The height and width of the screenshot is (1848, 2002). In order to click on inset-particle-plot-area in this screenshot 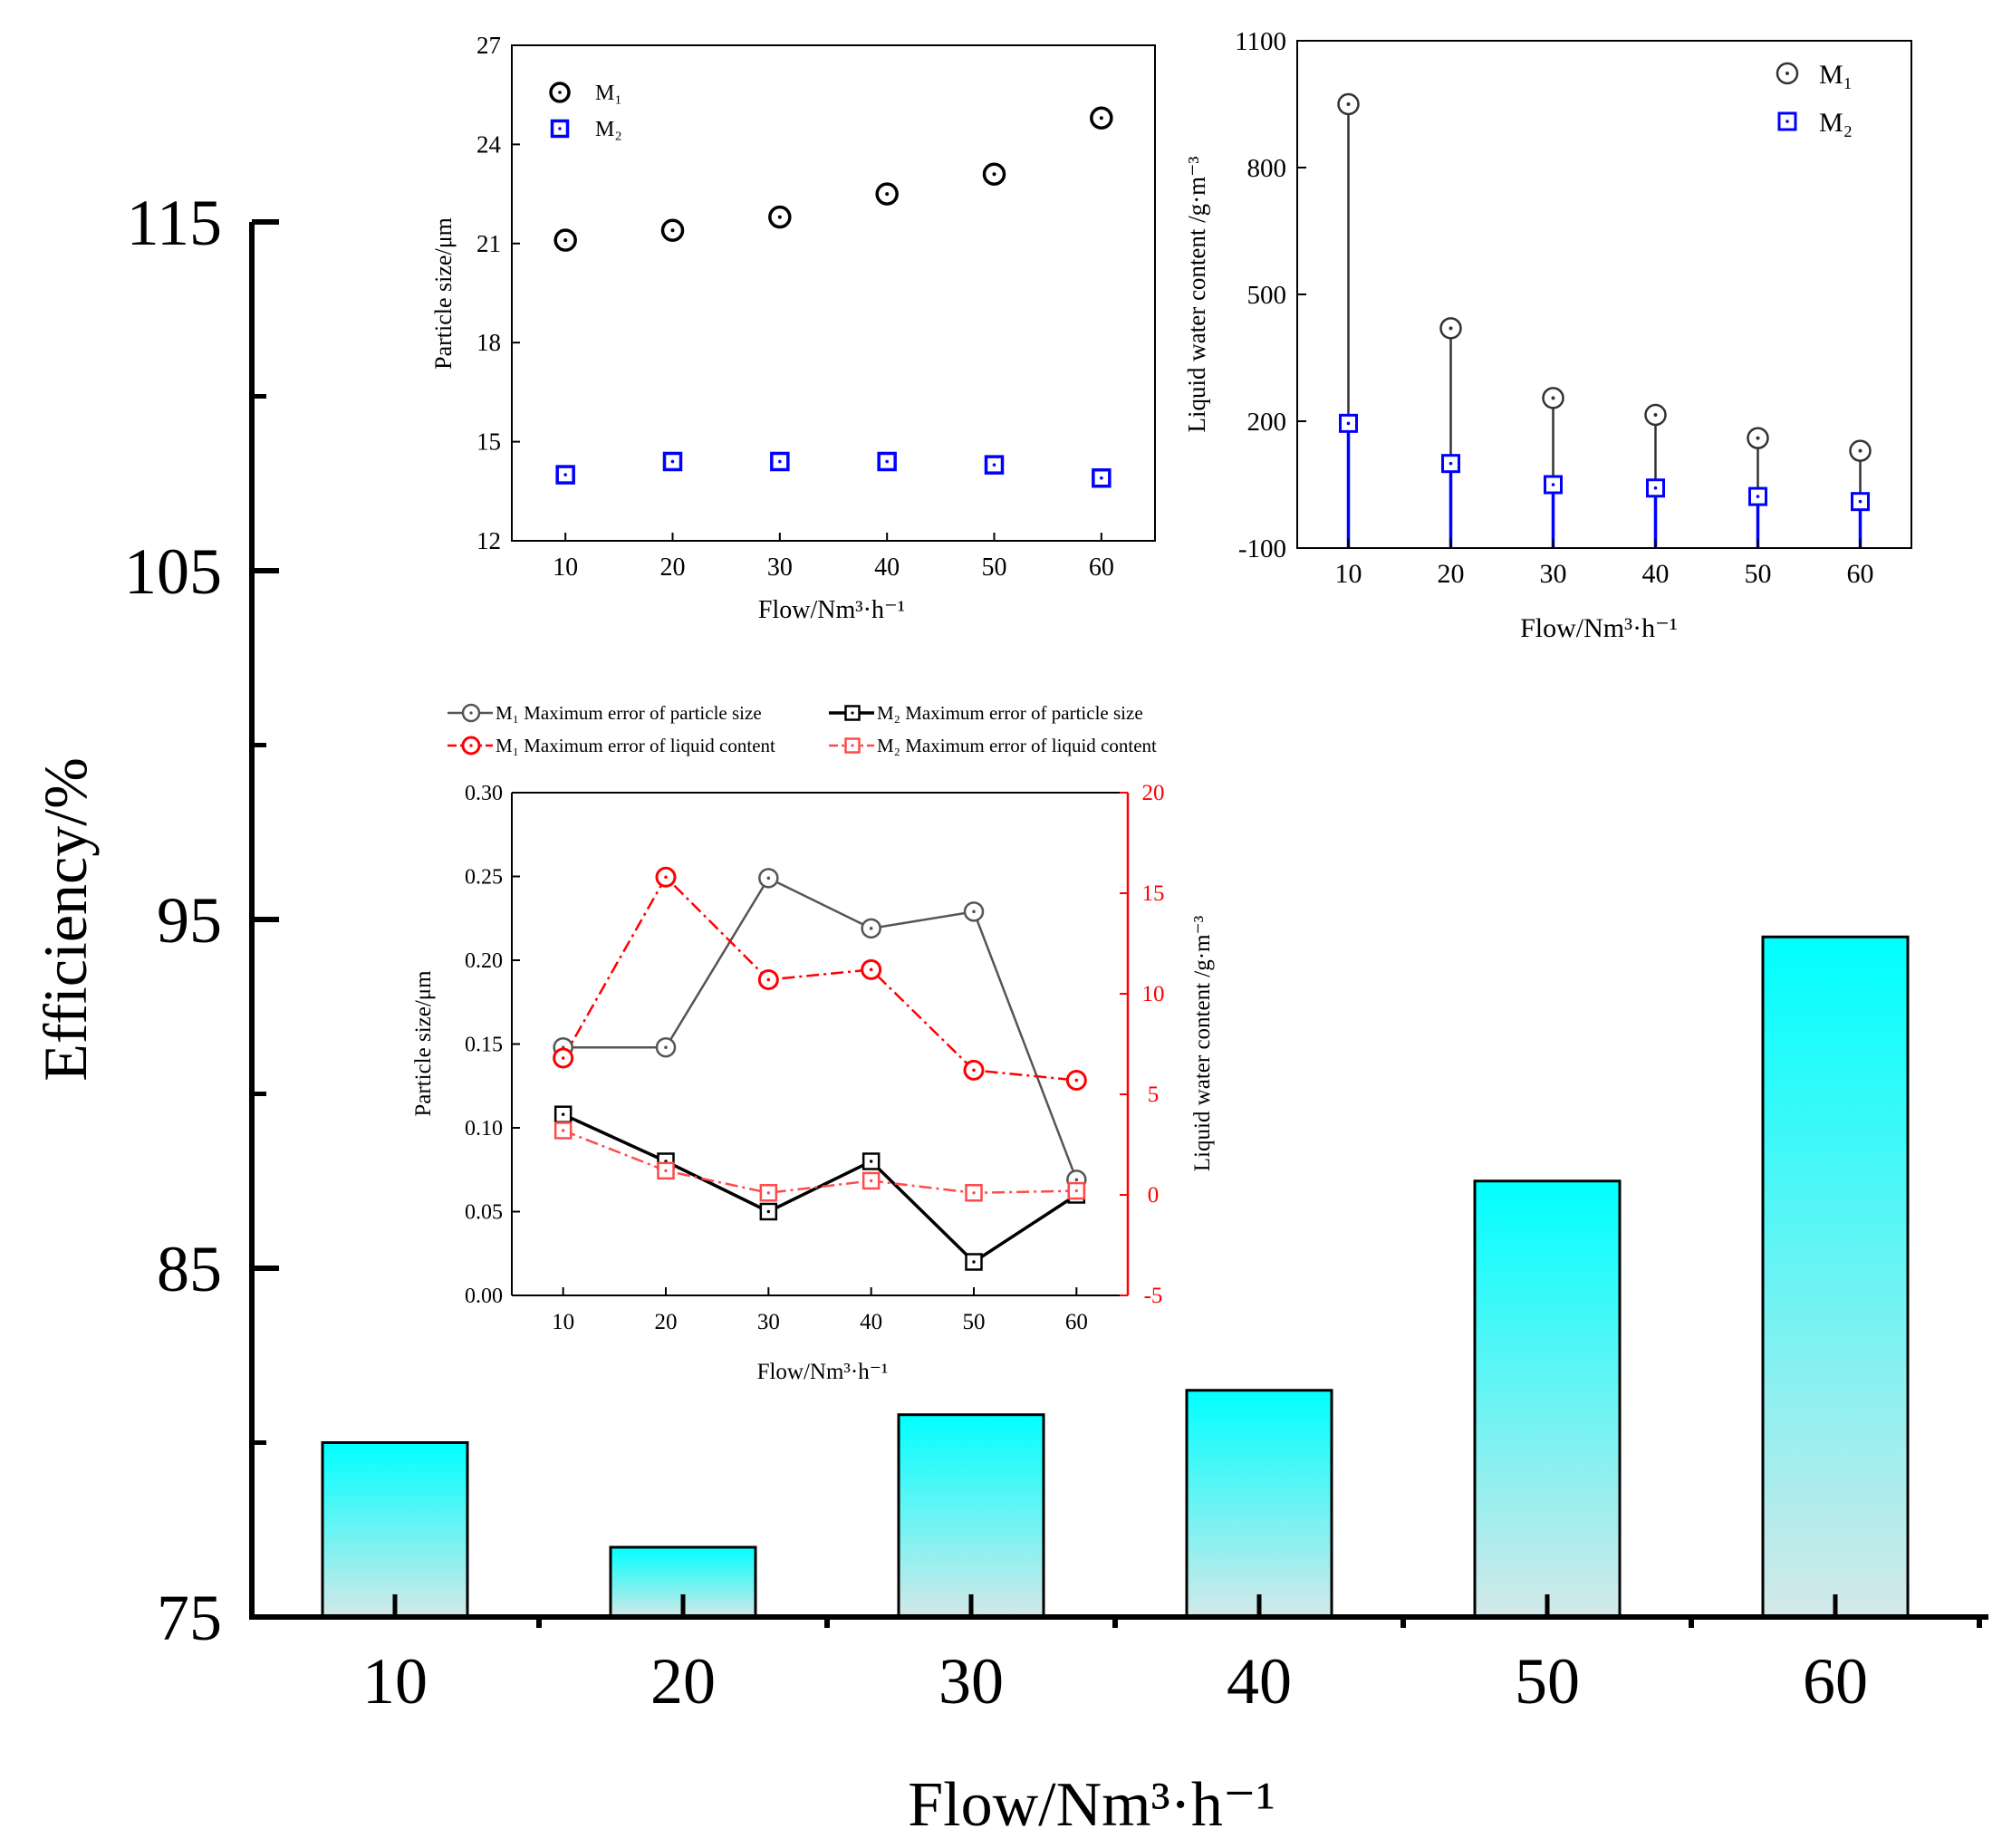, I will do `click(833, 293)`.